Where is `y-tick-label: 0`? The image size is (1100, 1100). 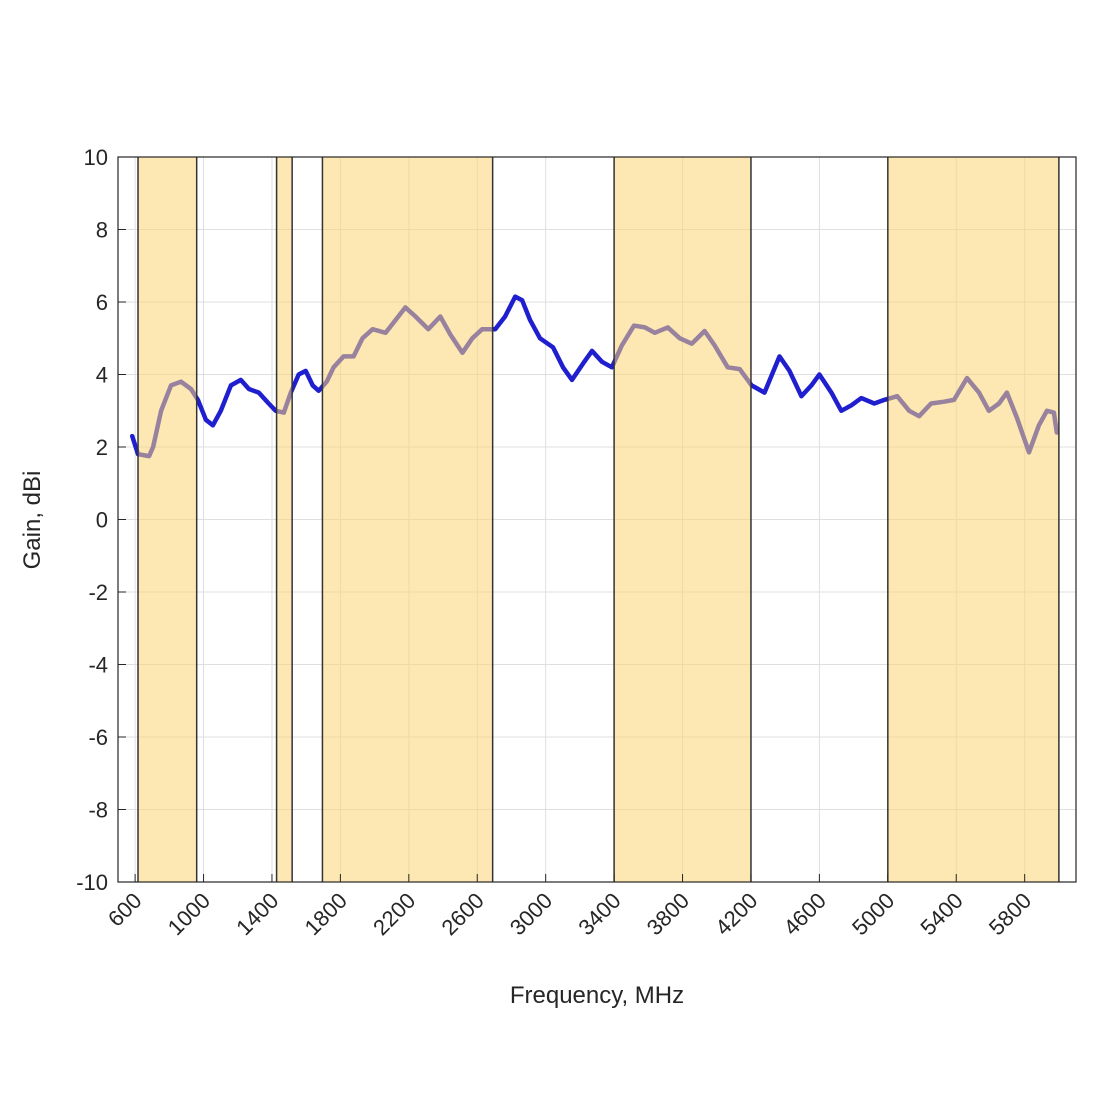
y-tick-label: 0 is located at coordinates (102, 520).